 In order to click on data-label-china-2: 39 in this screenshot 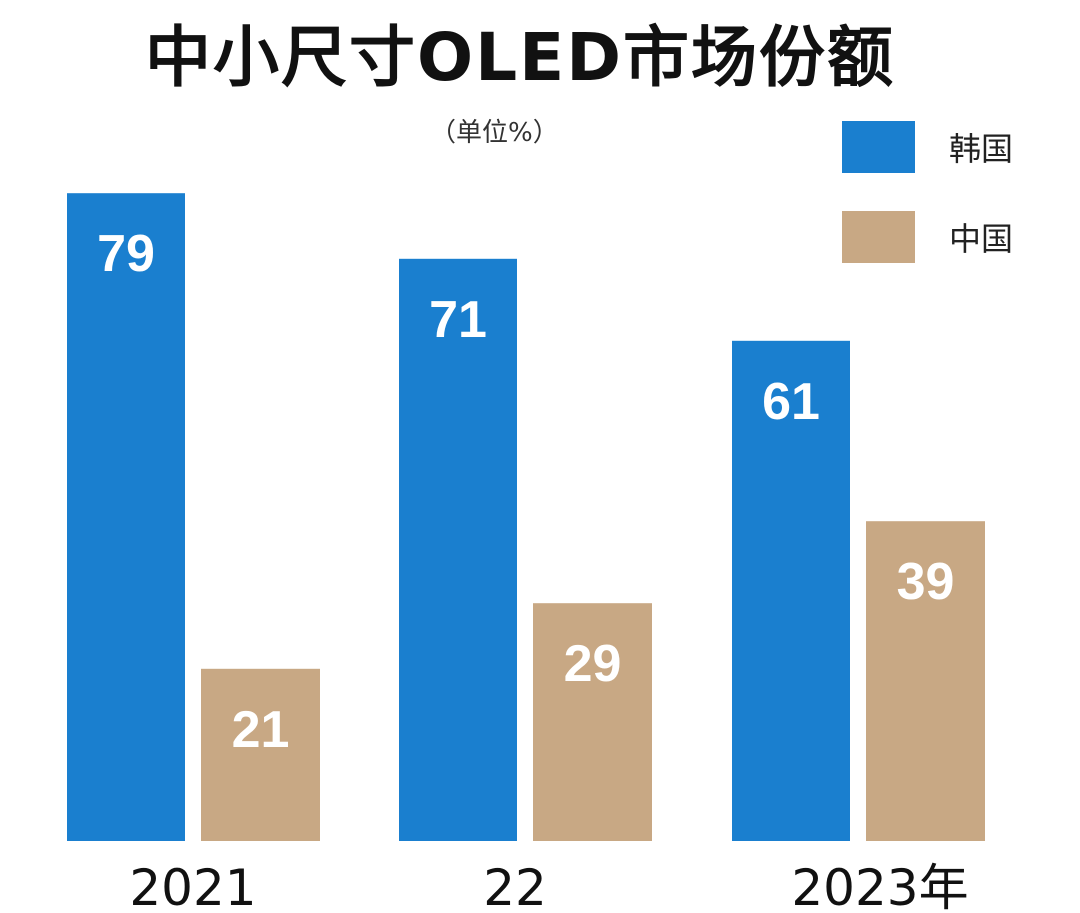, I will do `click(926, 582)`.